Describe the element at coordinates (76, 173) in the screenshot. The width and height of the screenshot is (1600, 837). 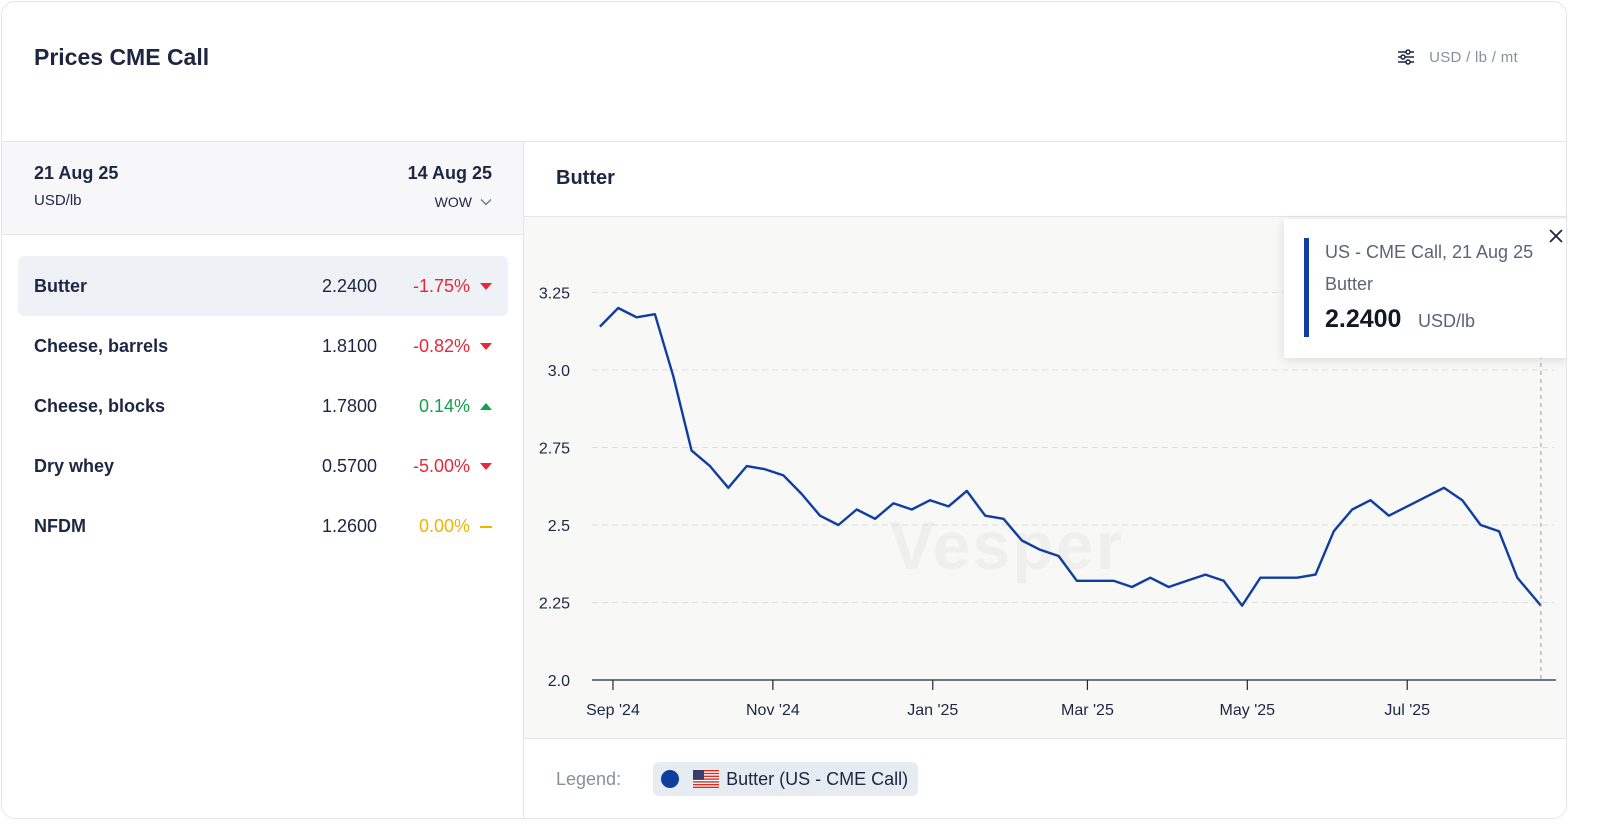
I see `current-date: 21 Aug 25` at that location.